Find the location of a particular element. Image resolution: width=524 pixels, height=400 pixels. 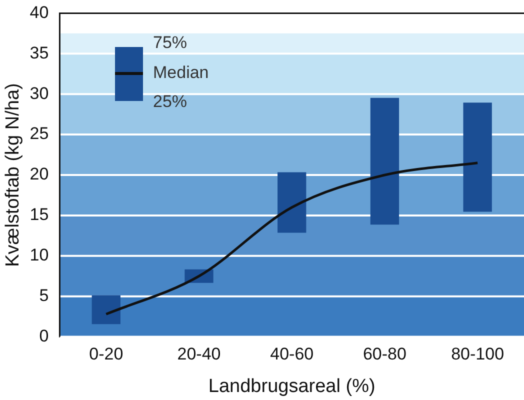

y-tick-label: 5 is located at coordinates (44, 296).